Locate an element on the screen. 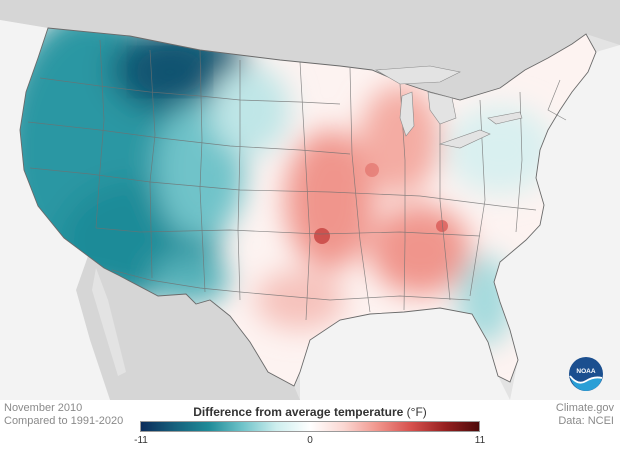  legend-title: Difference from average temperature (°F) is located at coordinates (310, 412).